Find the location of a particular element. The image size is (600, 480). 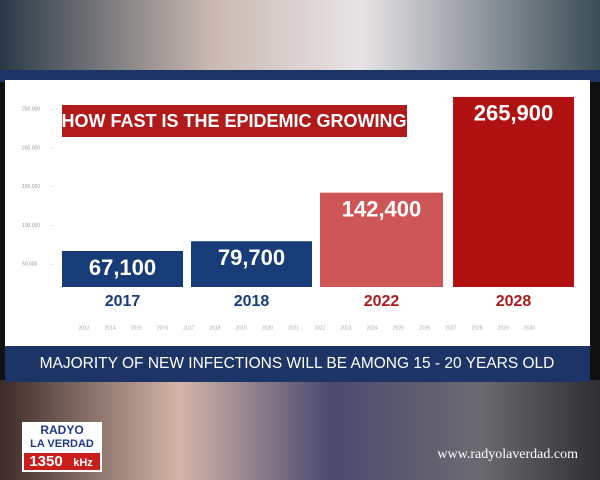

panel-border is located at coordinates (300, 76).